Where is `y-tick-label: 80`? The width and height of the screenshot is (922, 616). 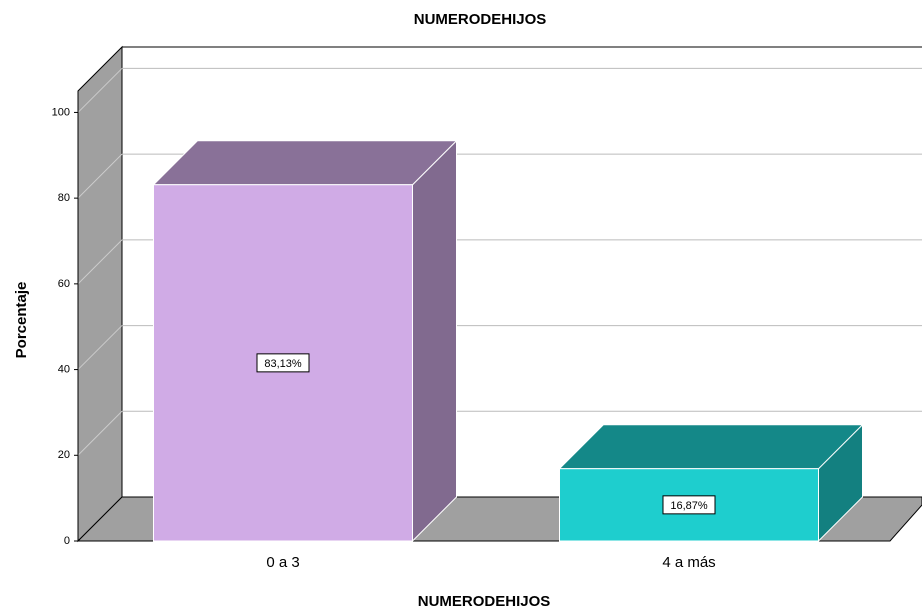
y-tick-label: 80 is located at coordinates (64, 198).